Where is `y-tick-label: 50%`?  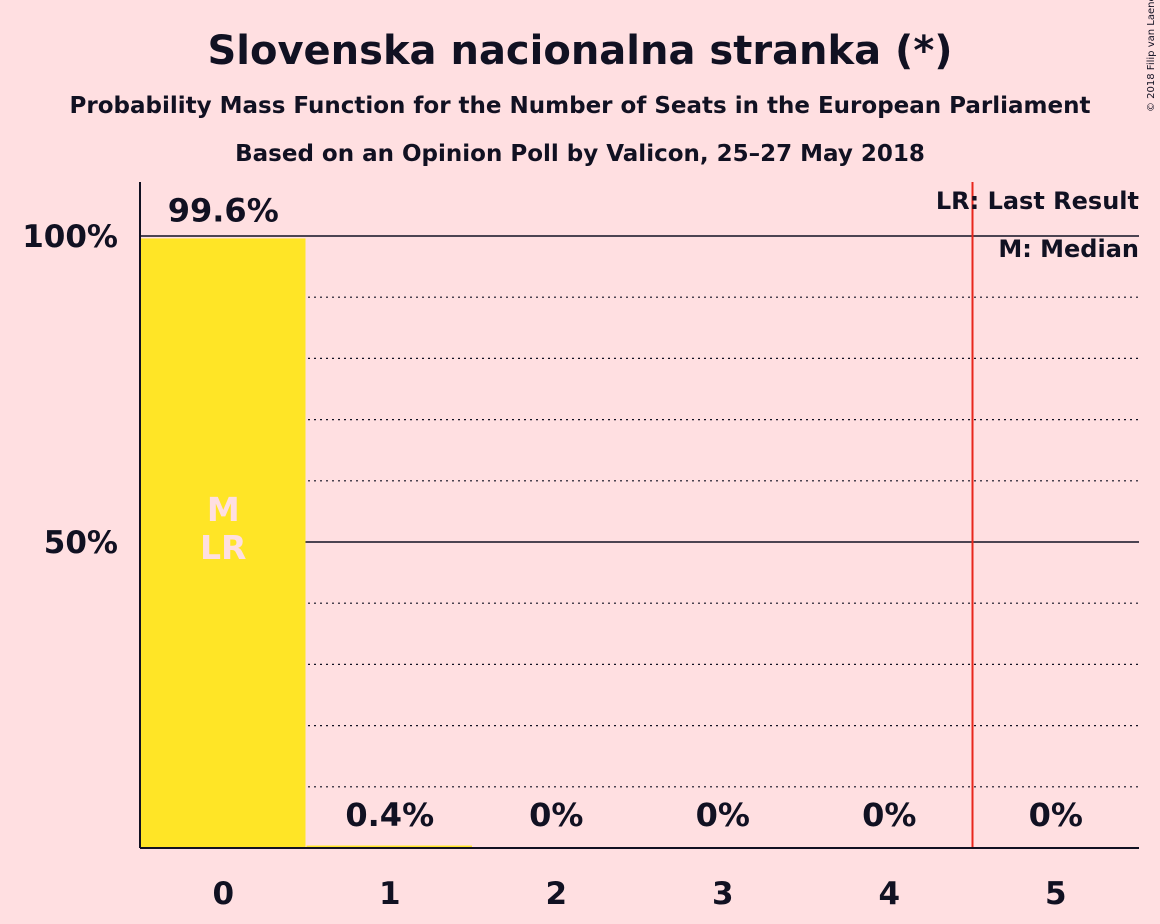
y-tick-label: 50% is located at coordinates (81, 543).